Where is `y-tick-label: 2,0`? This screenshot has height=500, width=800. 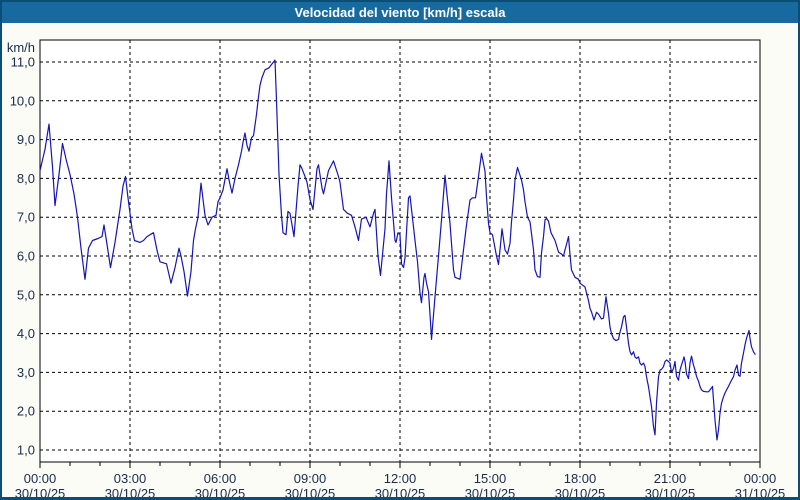
y-tick-label: 2,0 is located at coordinates (26, 411).